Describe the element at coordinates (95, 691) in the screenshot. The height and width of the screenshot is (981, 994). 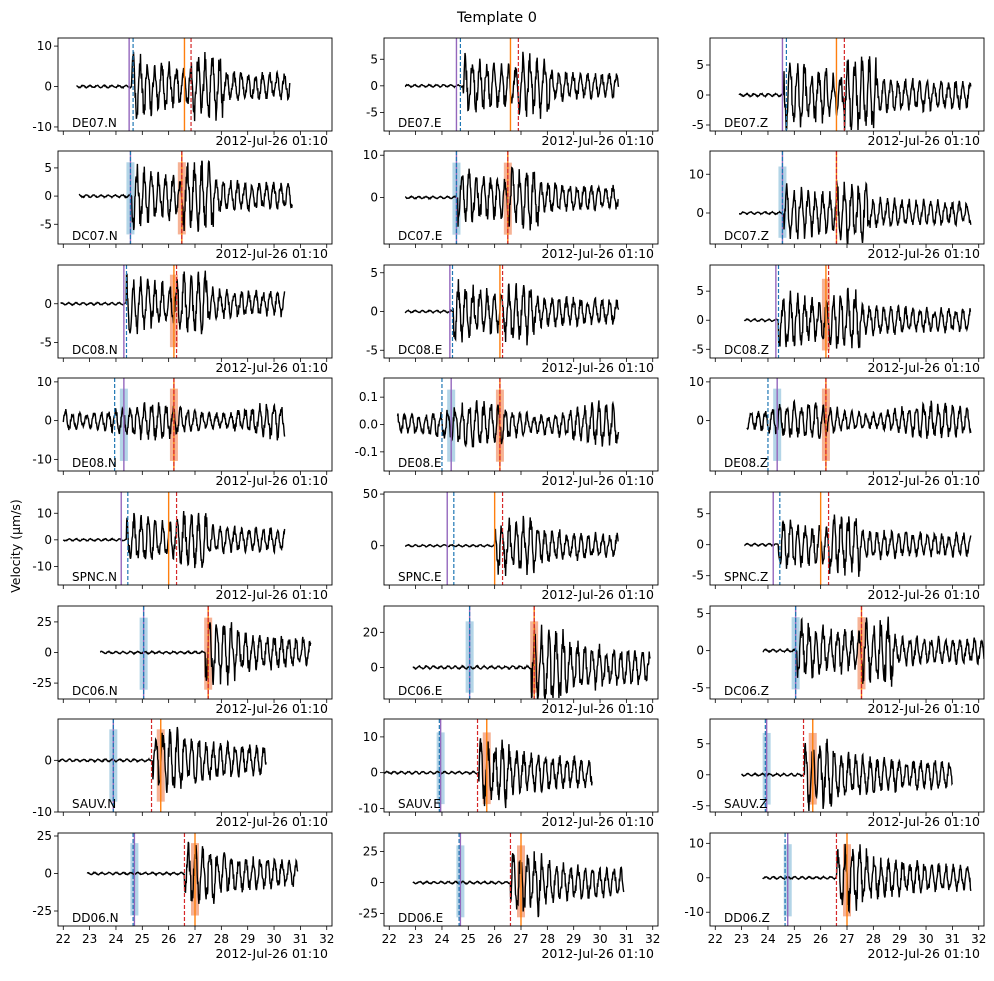
I see `station-label: DC06.N` at that location.